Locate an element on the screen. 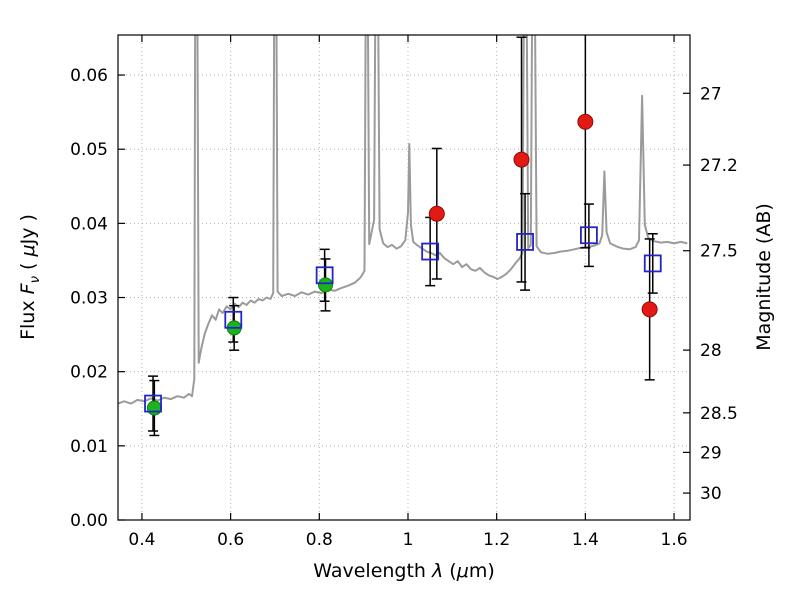  x-tick-label: 0.4 is located at coordinates (141, 540).